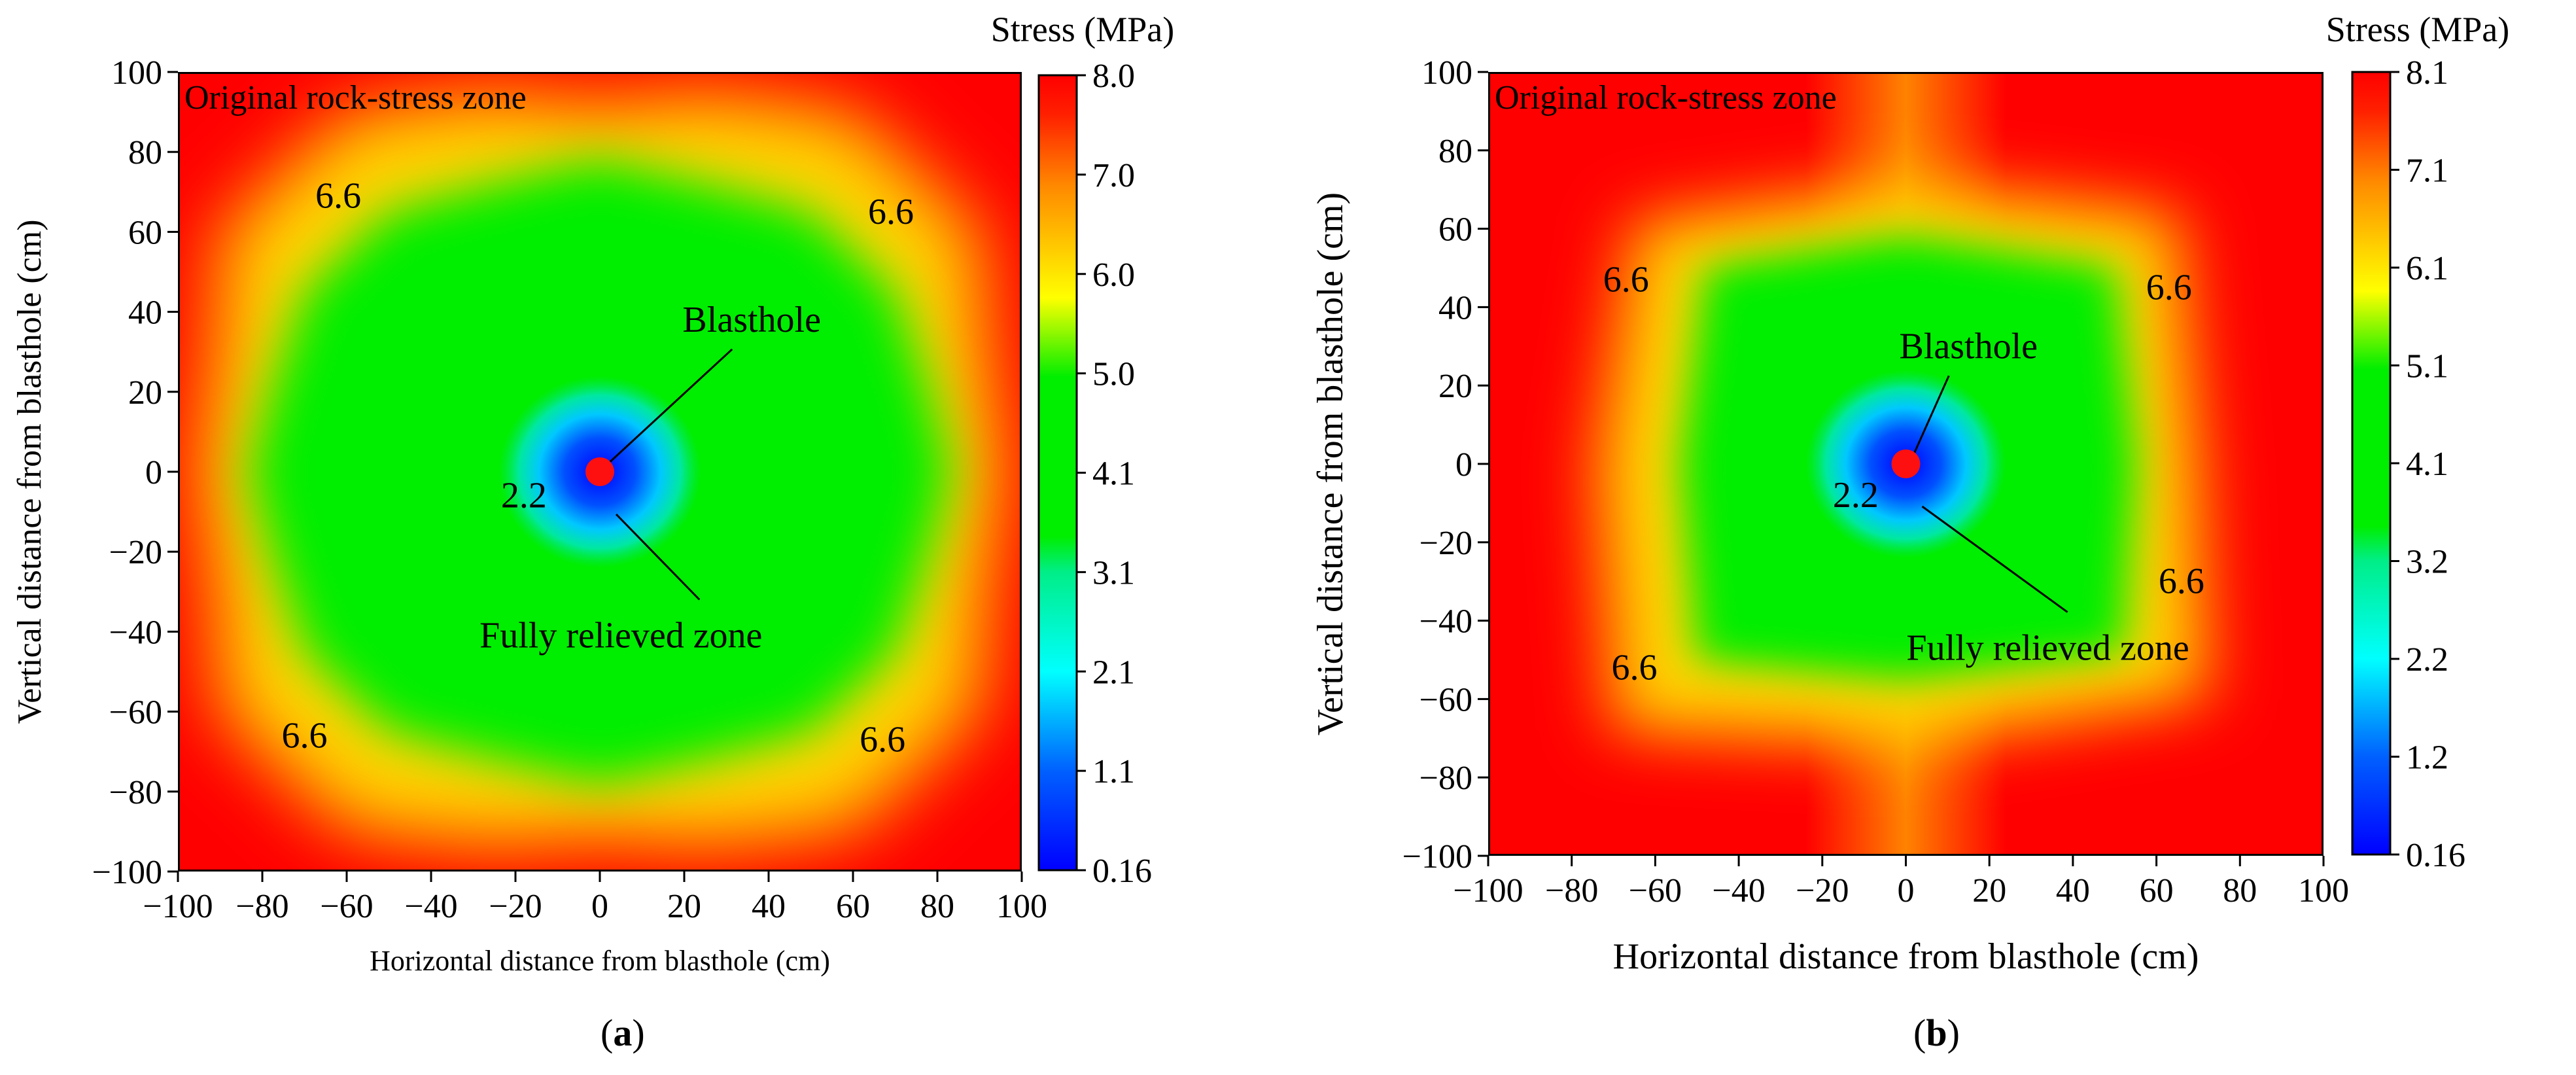  Describe the element at coordinates (2047, 648) in the screenshot. I see `annotation-relieved-zone: Fully relieved zone` at that location.